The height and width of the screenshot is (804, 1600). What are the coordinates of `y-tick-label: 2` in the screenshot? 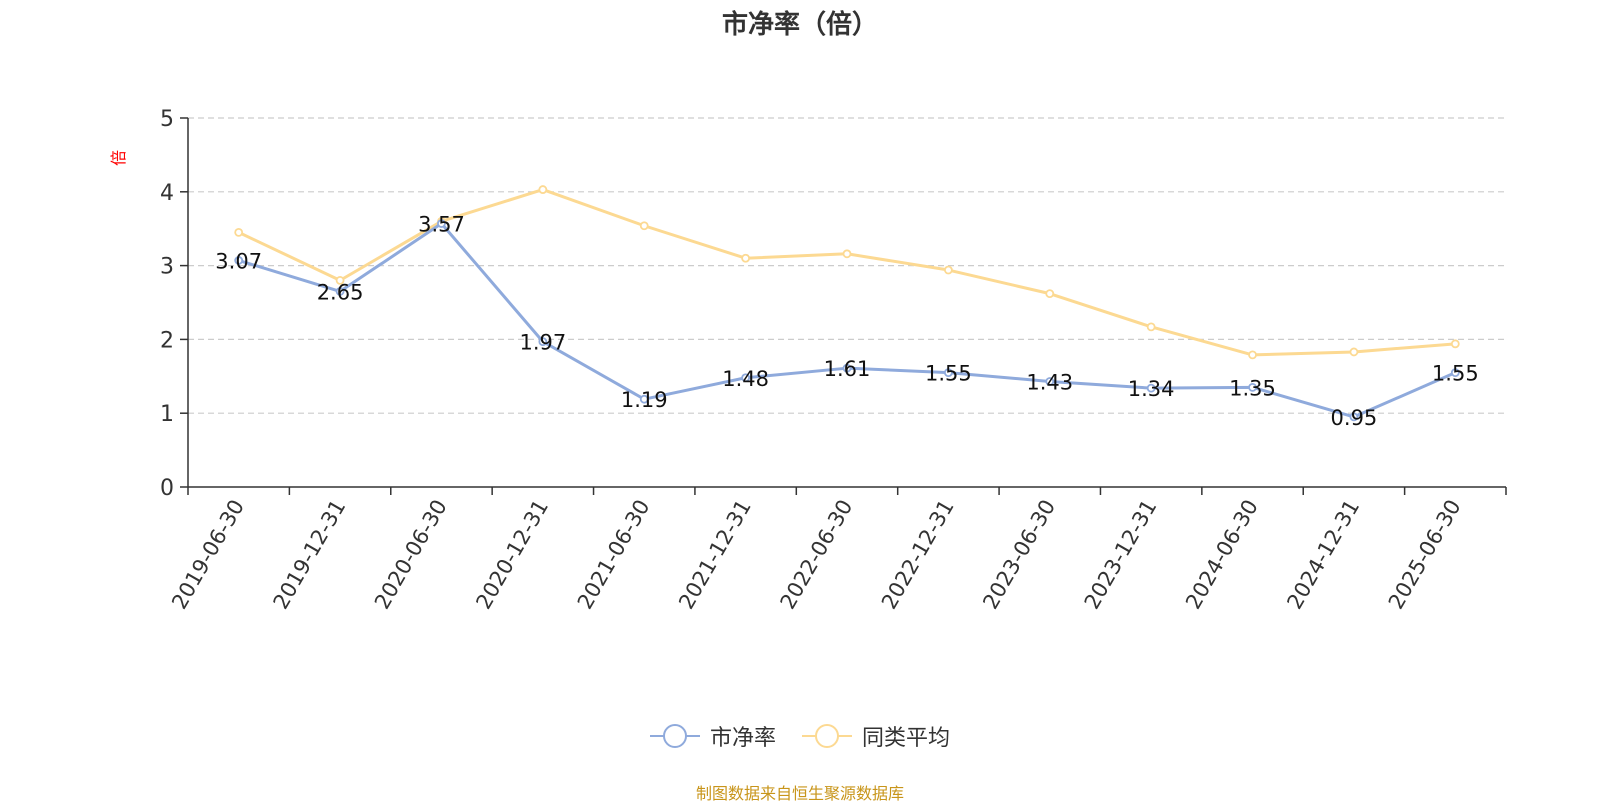 It's located at (167, 340).